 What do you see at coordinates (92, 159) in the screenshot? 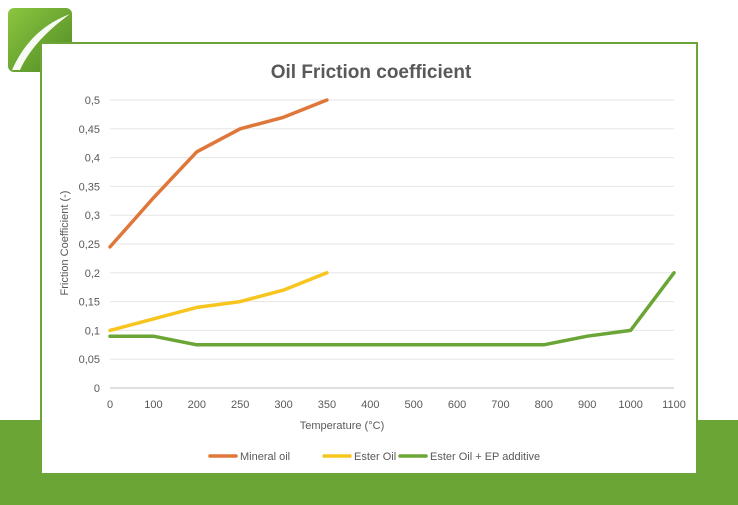
I see `y-tick-label: 0,4` at bounding box center [92, 159].